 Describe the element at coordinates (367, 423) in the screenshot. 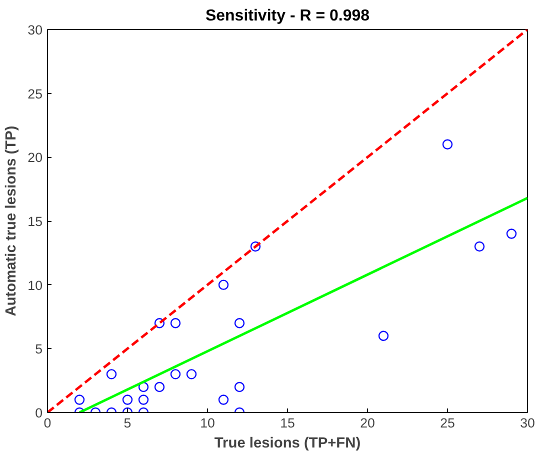

I see `x-tick-label: 20` at that location.